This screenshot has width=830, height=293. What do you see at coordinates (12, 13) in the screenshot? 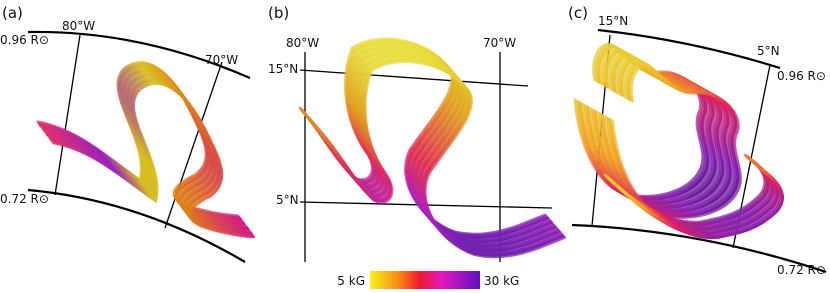
I see `panel-label: (a)` at bounding box center [12, 13].